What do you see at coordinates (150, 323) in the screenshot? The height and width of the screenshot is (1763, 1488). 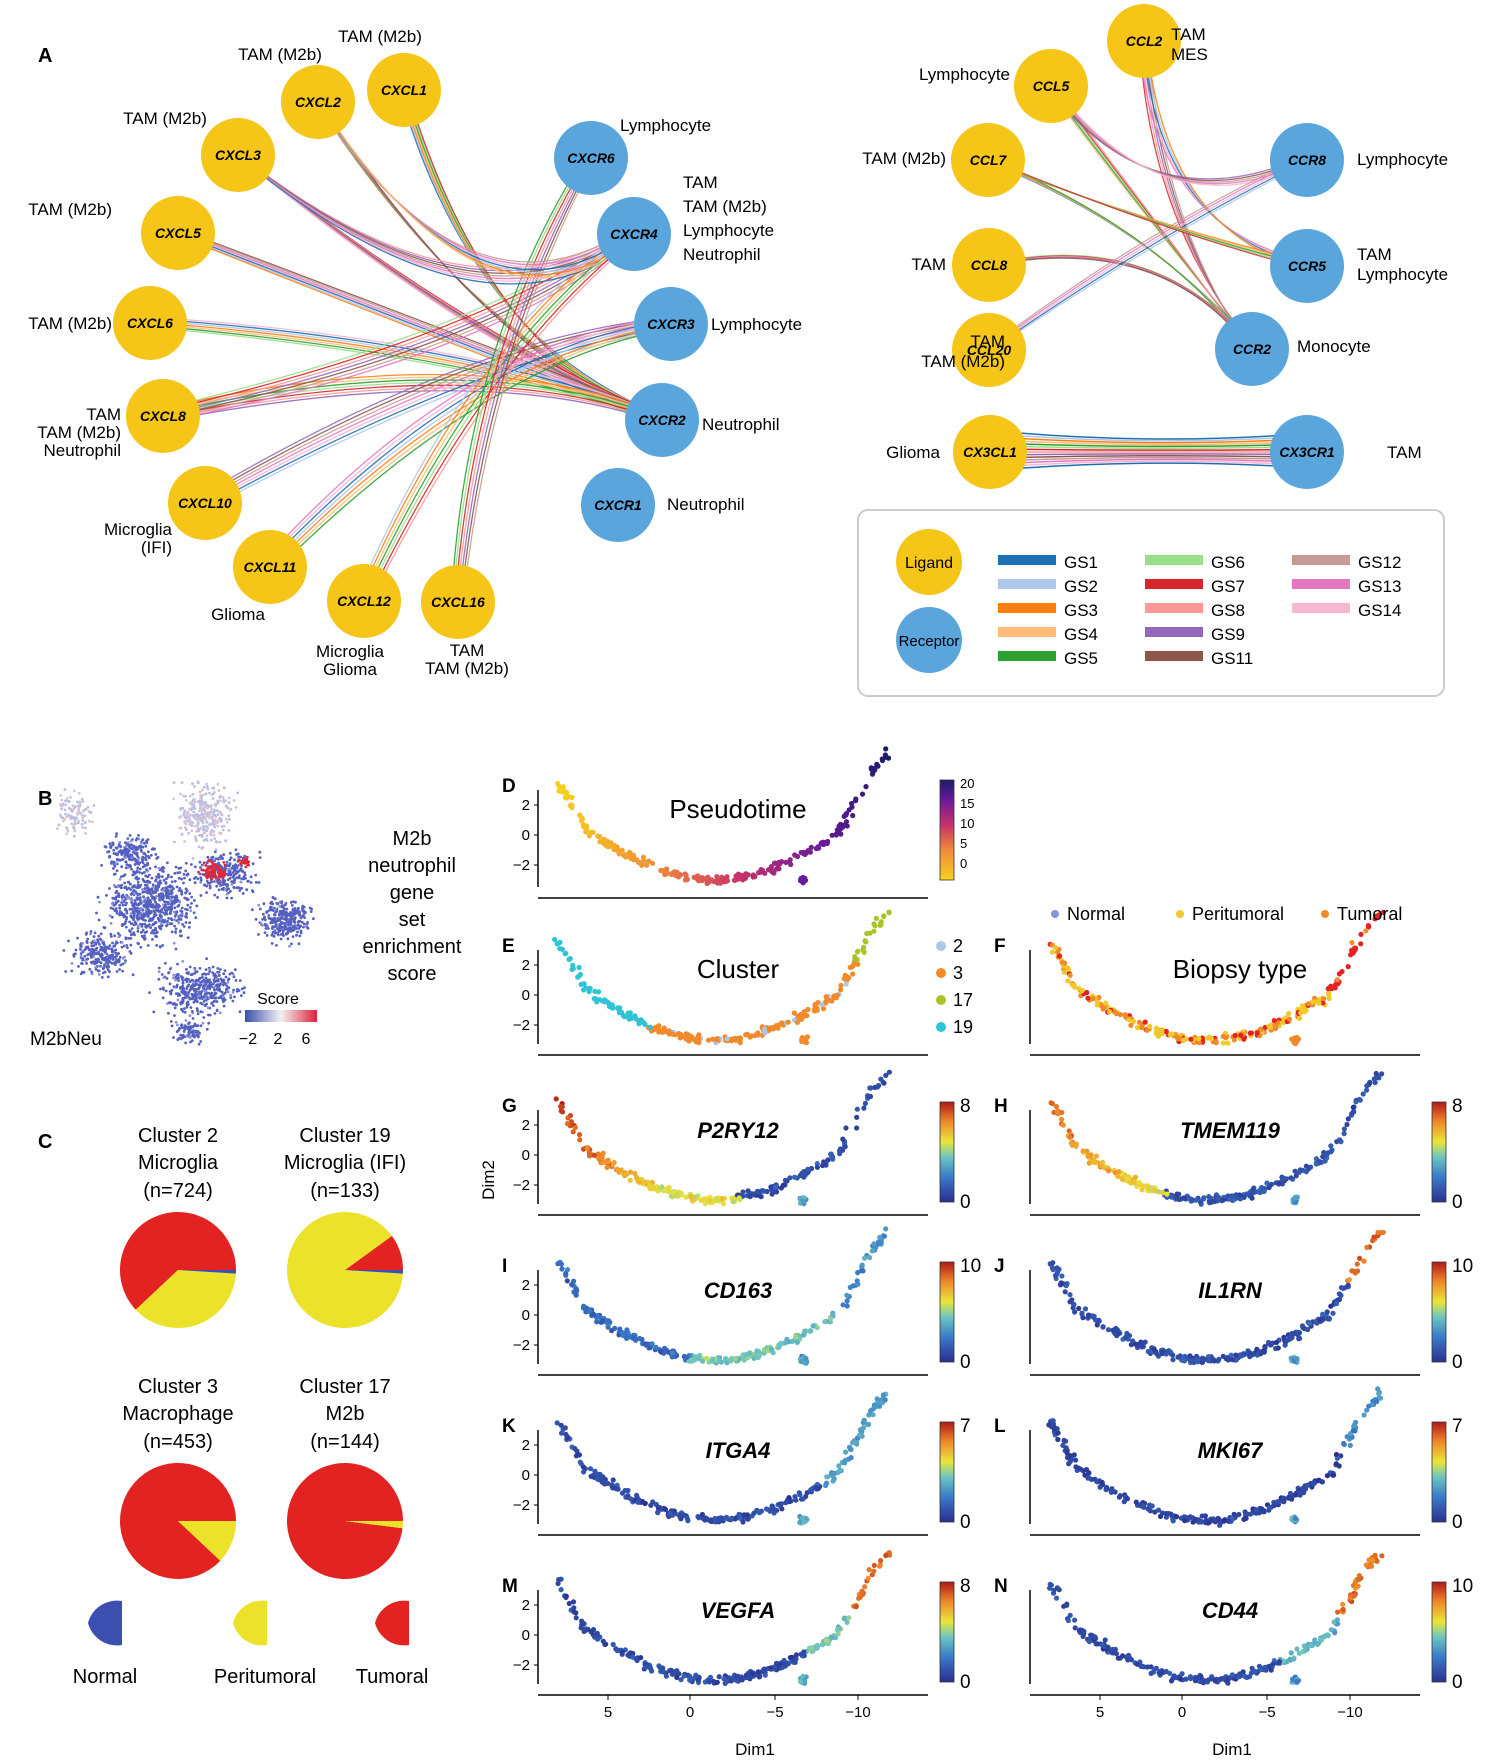 I see `ligand-node` at bounding box center [150, 323].